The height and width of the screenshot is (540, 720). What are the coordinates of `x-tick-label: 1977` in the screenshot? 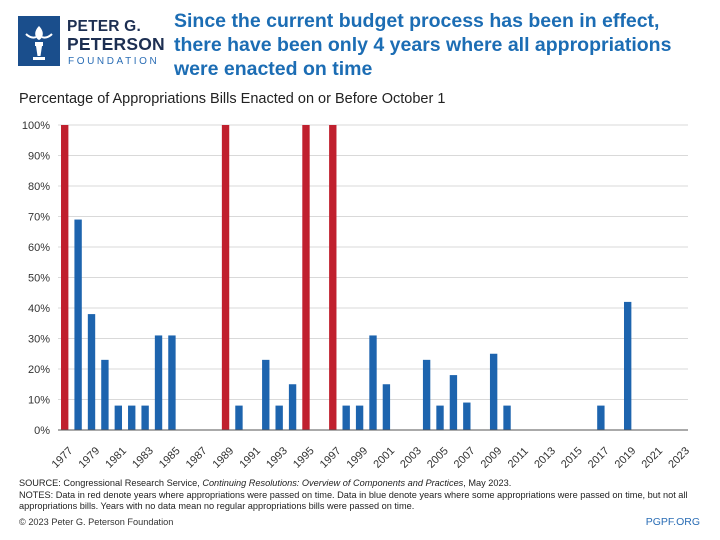 It's located at (63, 458).